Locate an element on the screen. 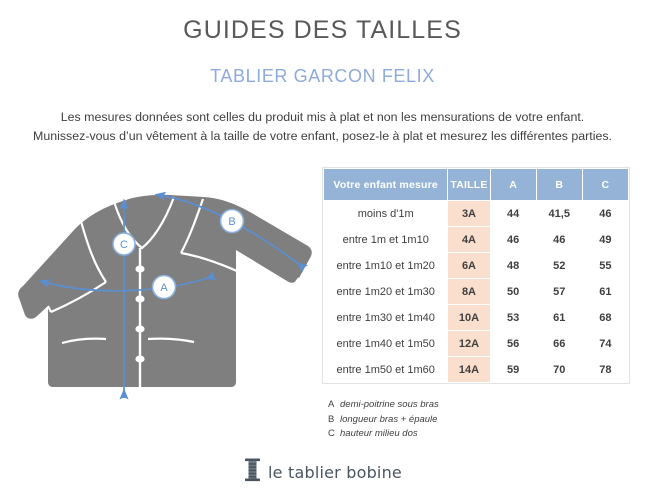 The height and width of the screenshot is (500, 645). cell-measure: entre 1m50 et 1m60 is located at coordinates (385, 369).